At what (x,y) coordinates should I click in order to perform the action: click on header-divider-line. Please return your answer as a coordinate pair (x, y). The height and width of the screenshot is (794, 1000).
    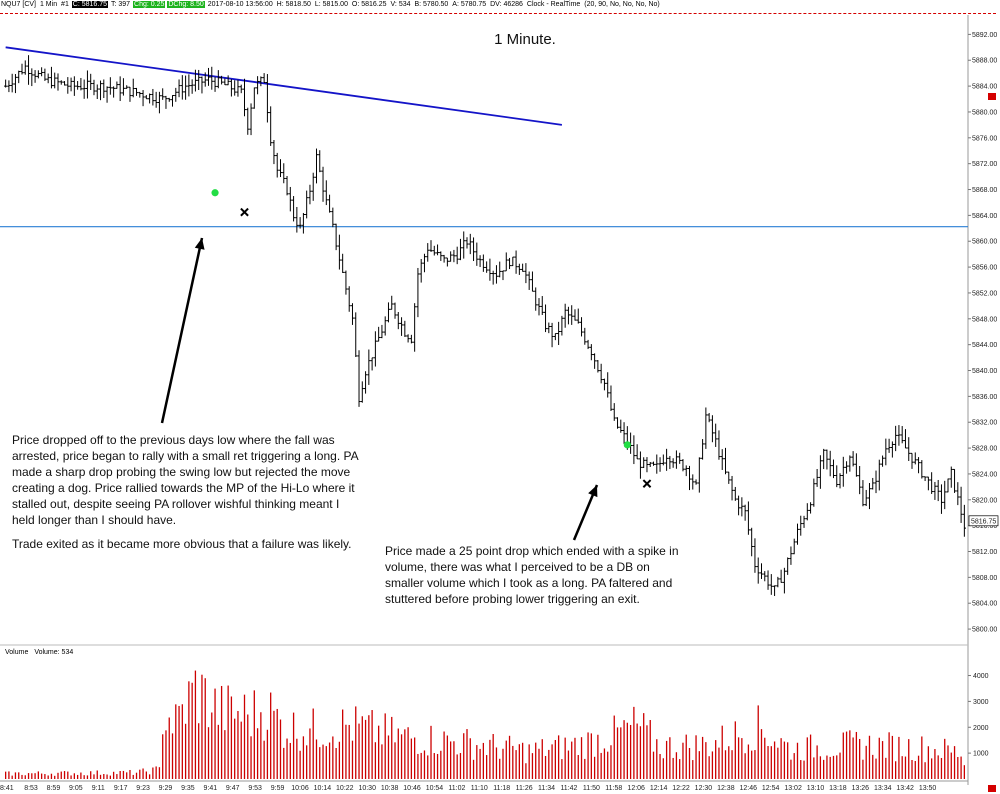
    Looking at the image, I should click on (498, 13).